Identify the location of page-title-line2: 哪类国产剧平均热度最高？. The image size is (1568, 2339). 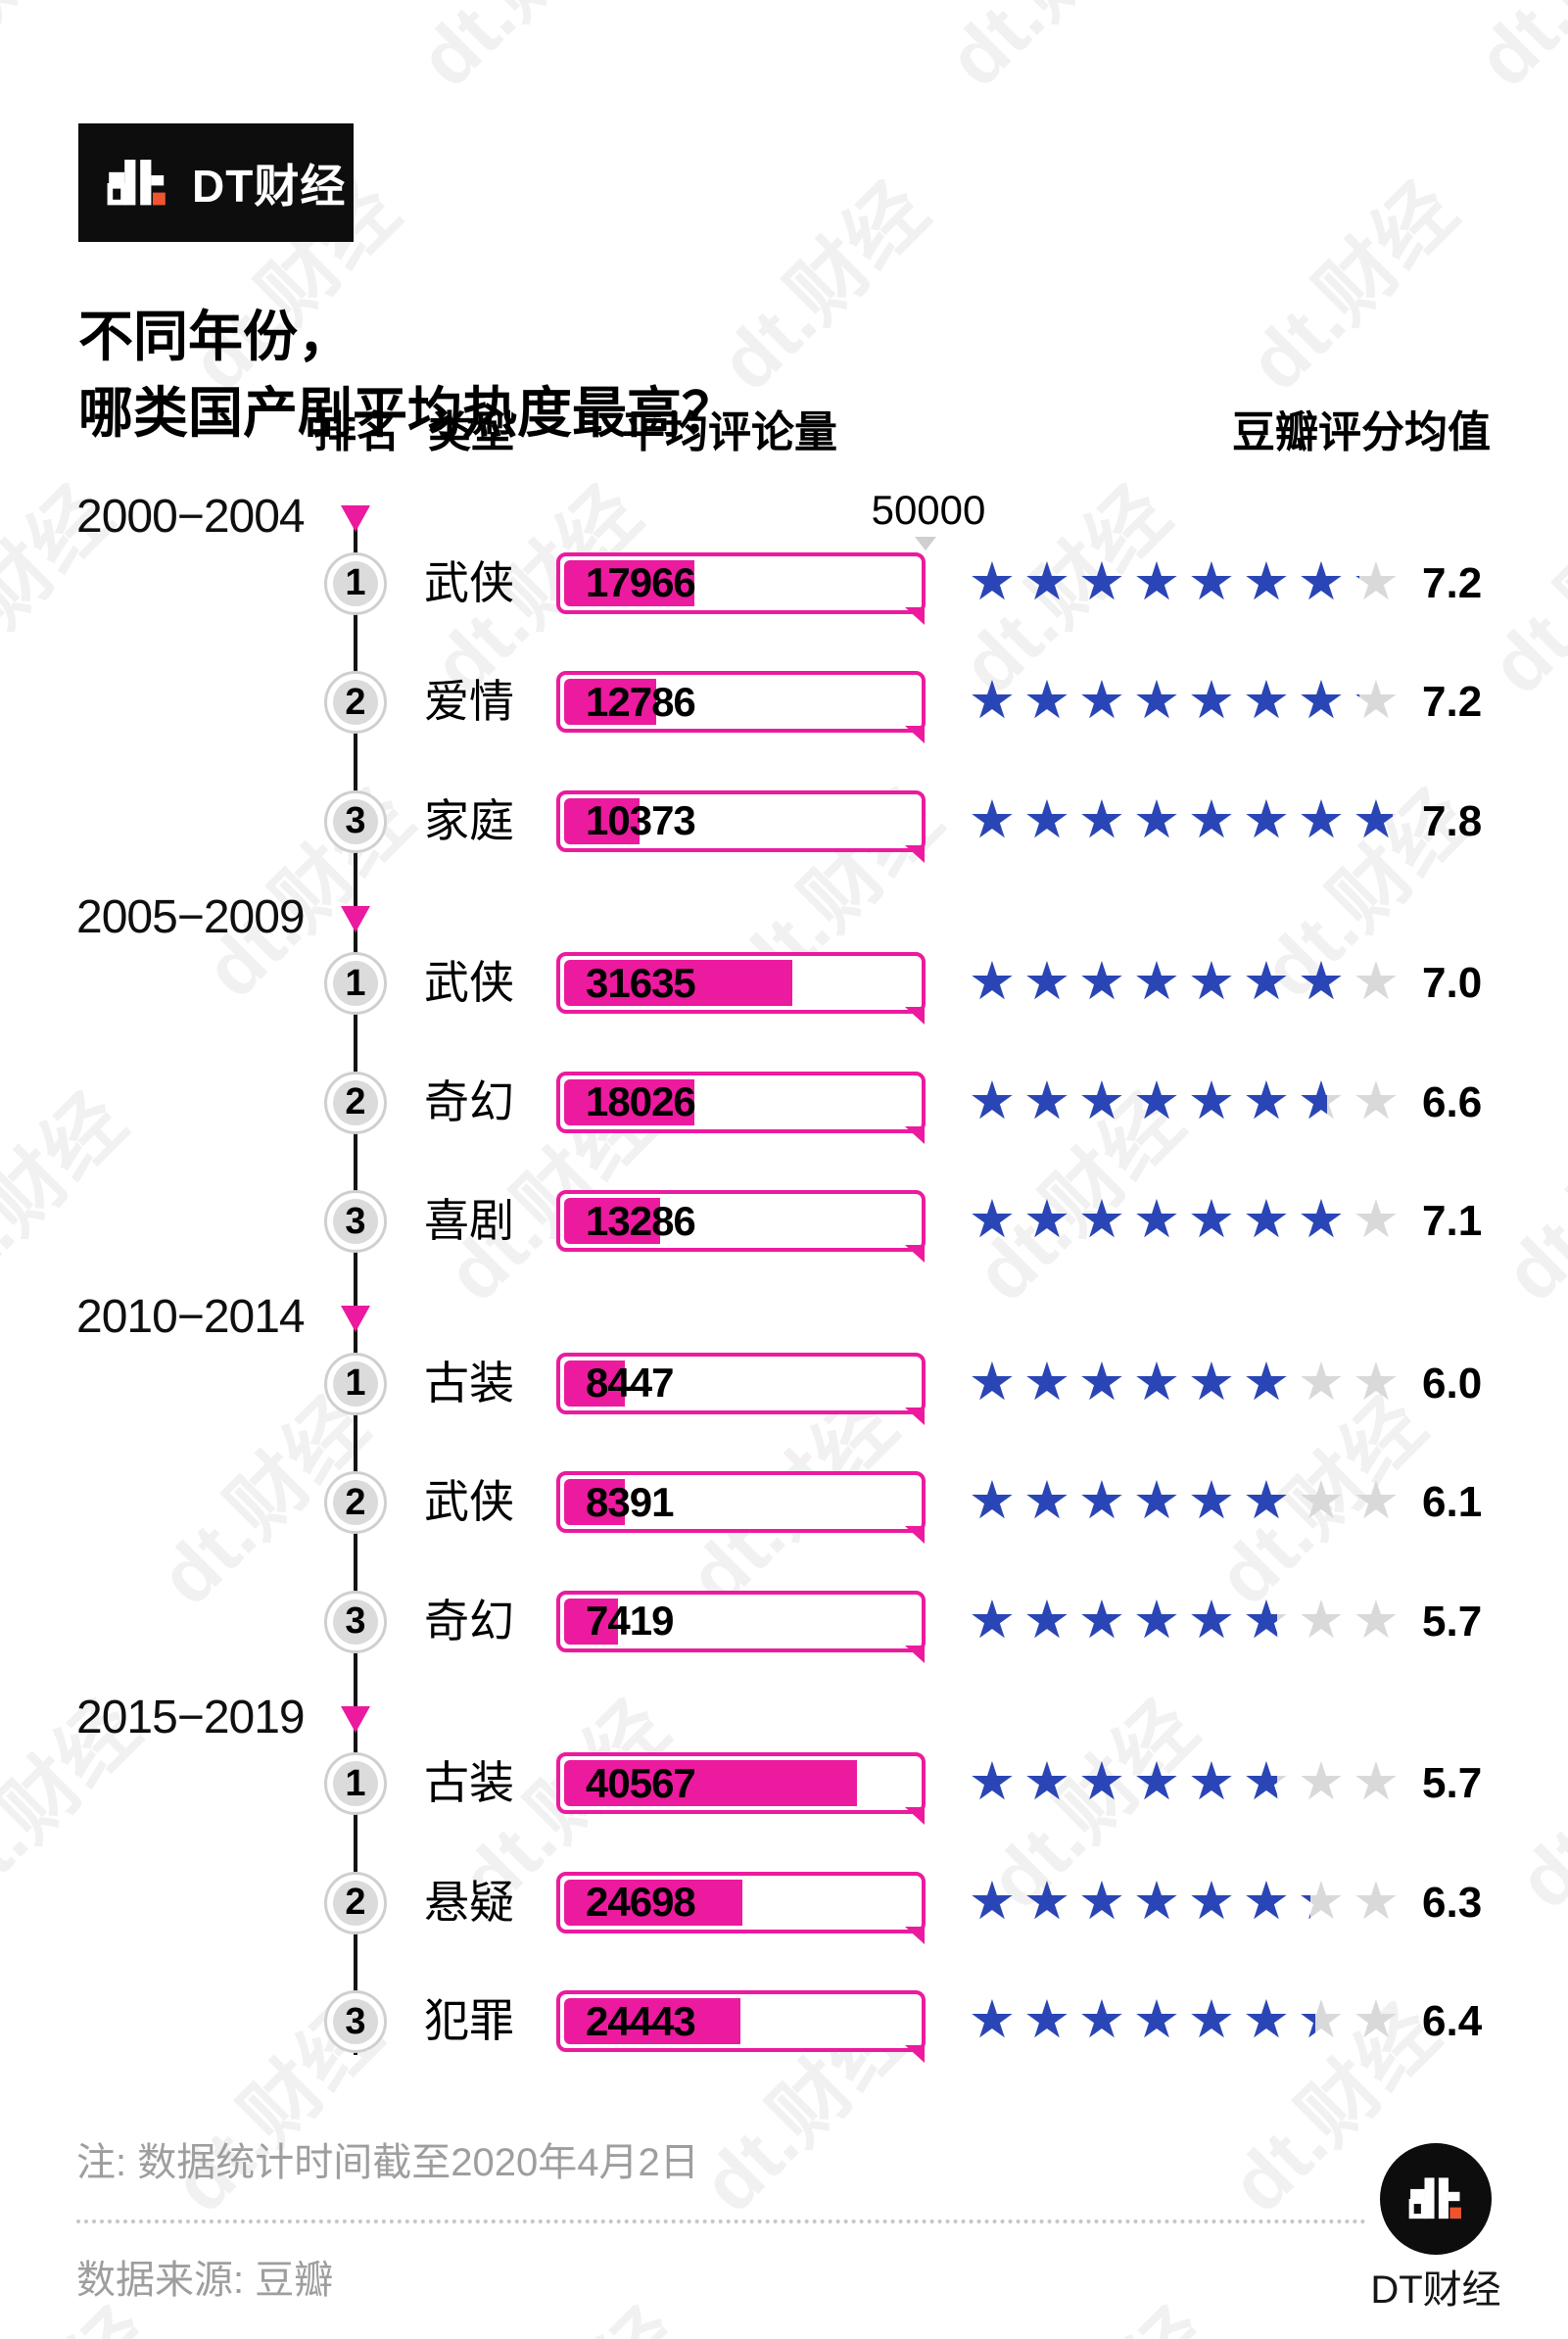
(407, 413).